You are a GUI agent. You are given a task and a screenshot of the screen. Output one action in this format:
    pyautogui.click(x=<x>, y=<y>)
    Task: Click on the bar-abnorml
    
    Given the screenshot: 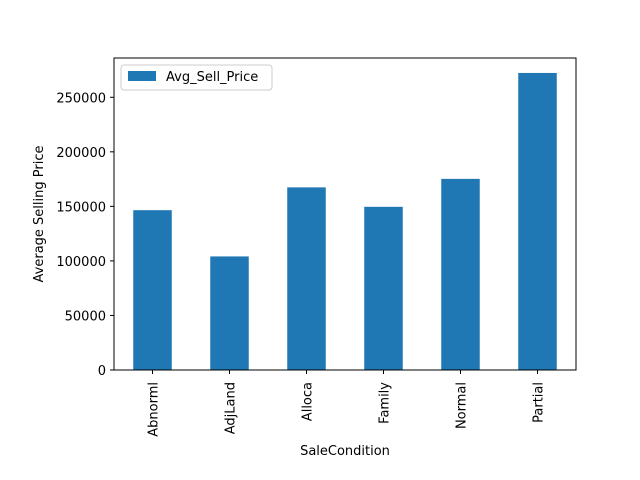 What is the action you would take?
    pyautogui.click(x=152, y=290)
    